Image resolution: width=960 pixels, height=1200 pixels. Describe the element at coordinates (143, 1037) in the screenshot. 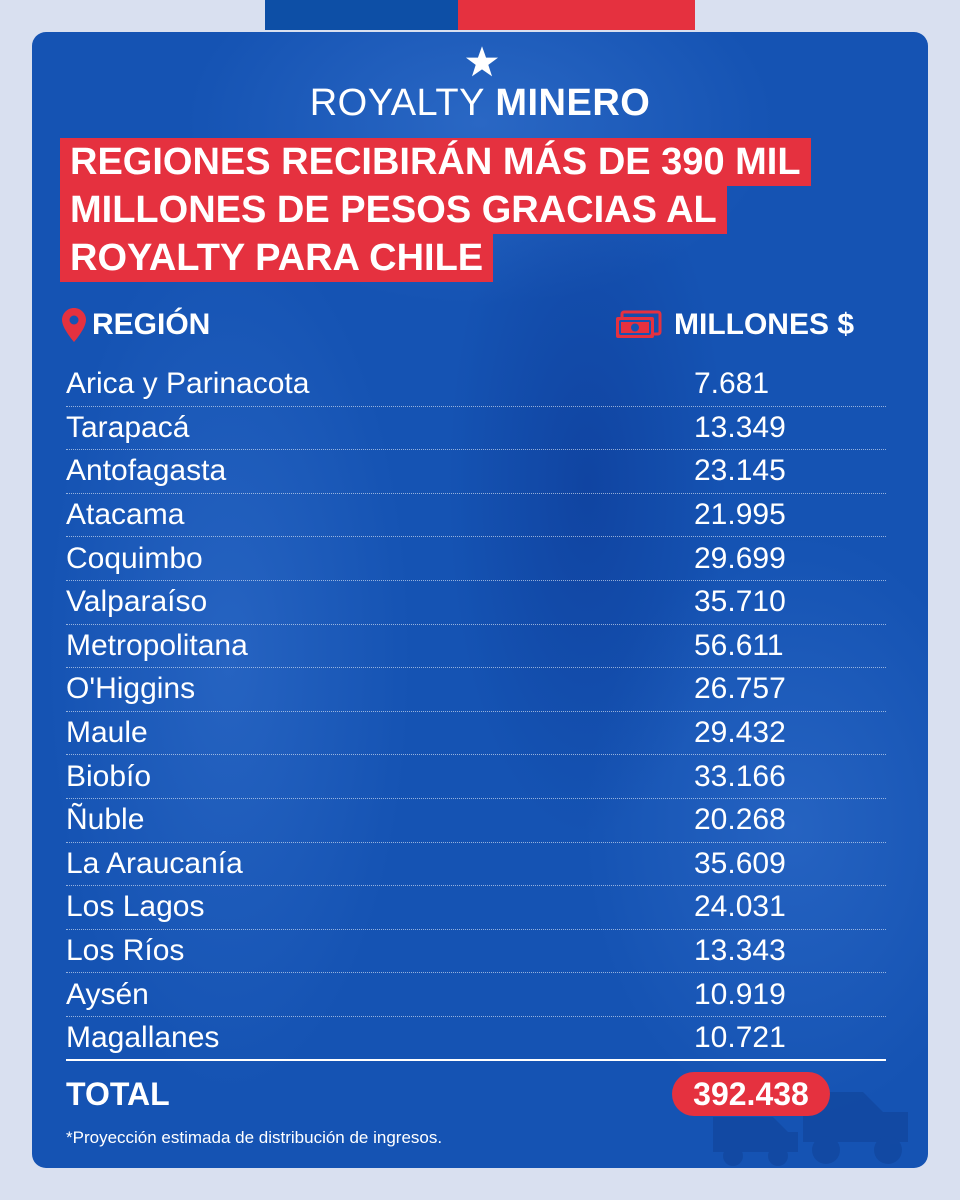

I see `region-name: Magallanes` at that location.